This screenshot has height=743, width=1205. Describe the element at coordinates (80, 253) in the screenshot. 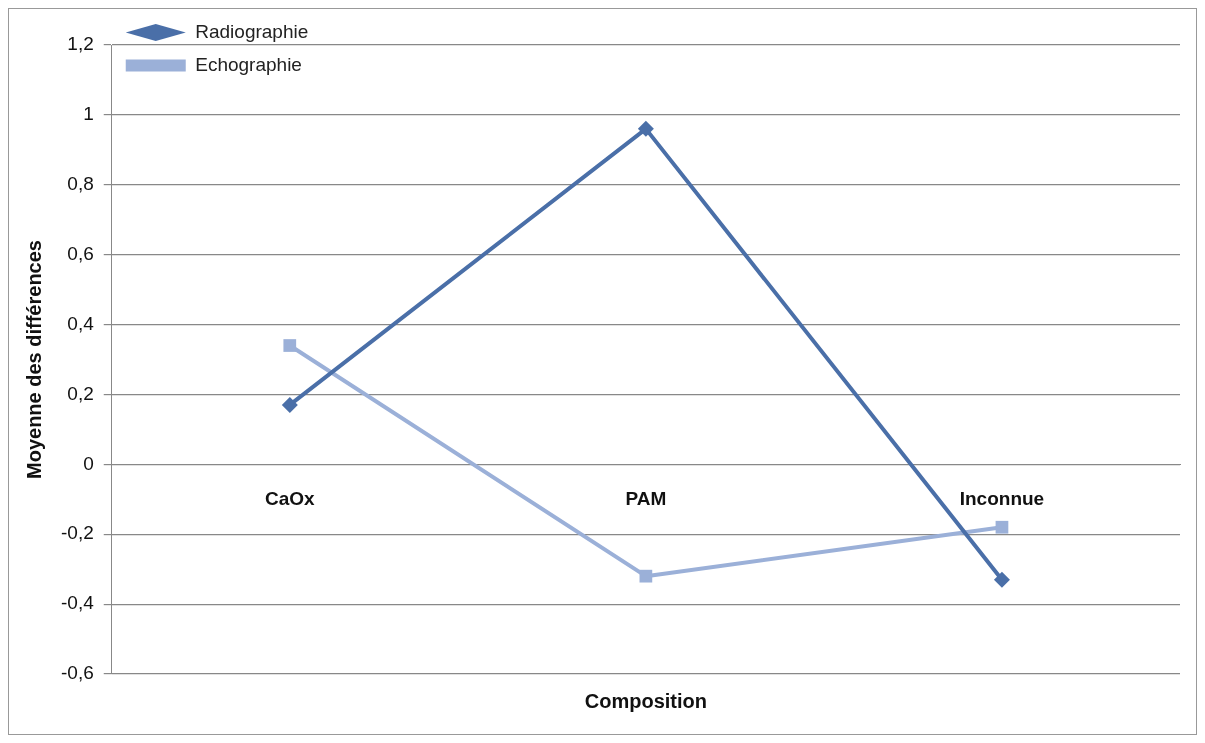

I see `y-tick-label: 0,6` at that location.